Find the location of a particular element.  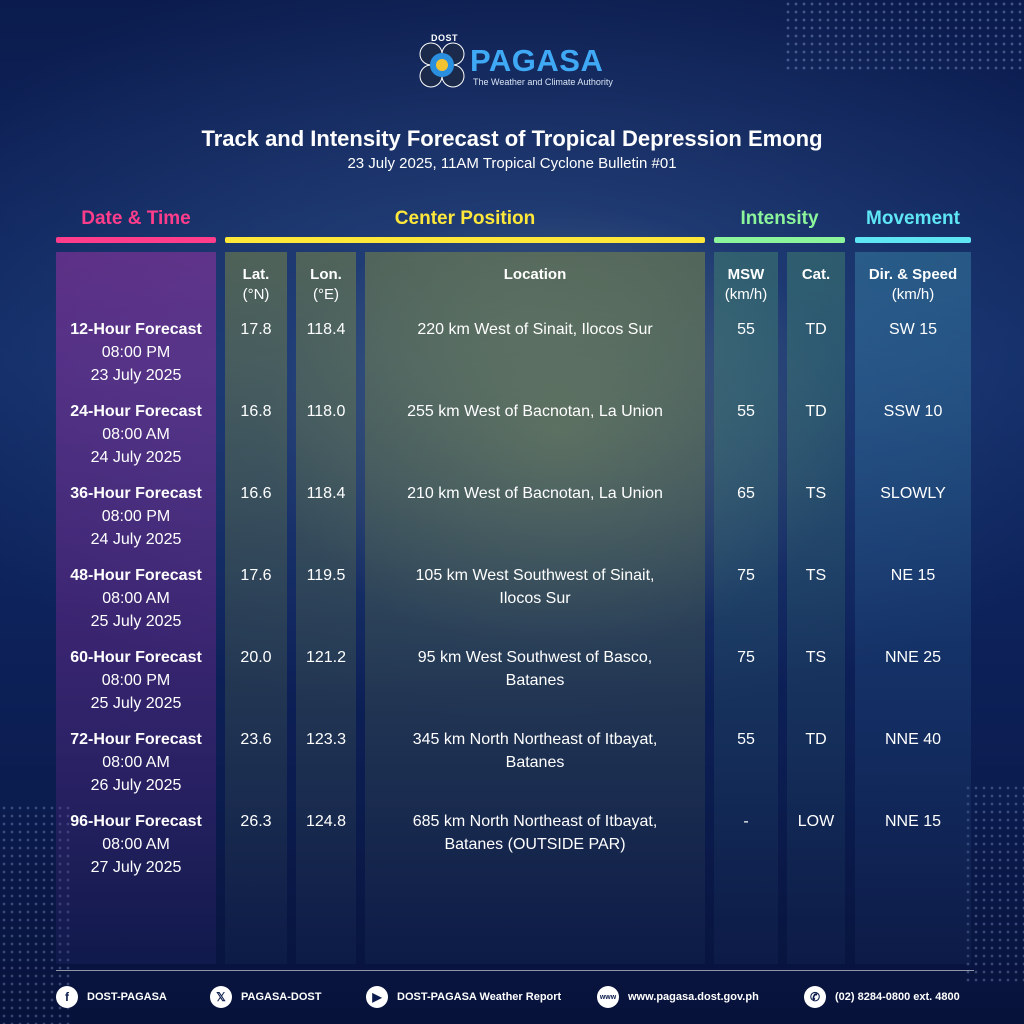

location-line-2: Ilocos Sur is located at coordinates (535, 598).